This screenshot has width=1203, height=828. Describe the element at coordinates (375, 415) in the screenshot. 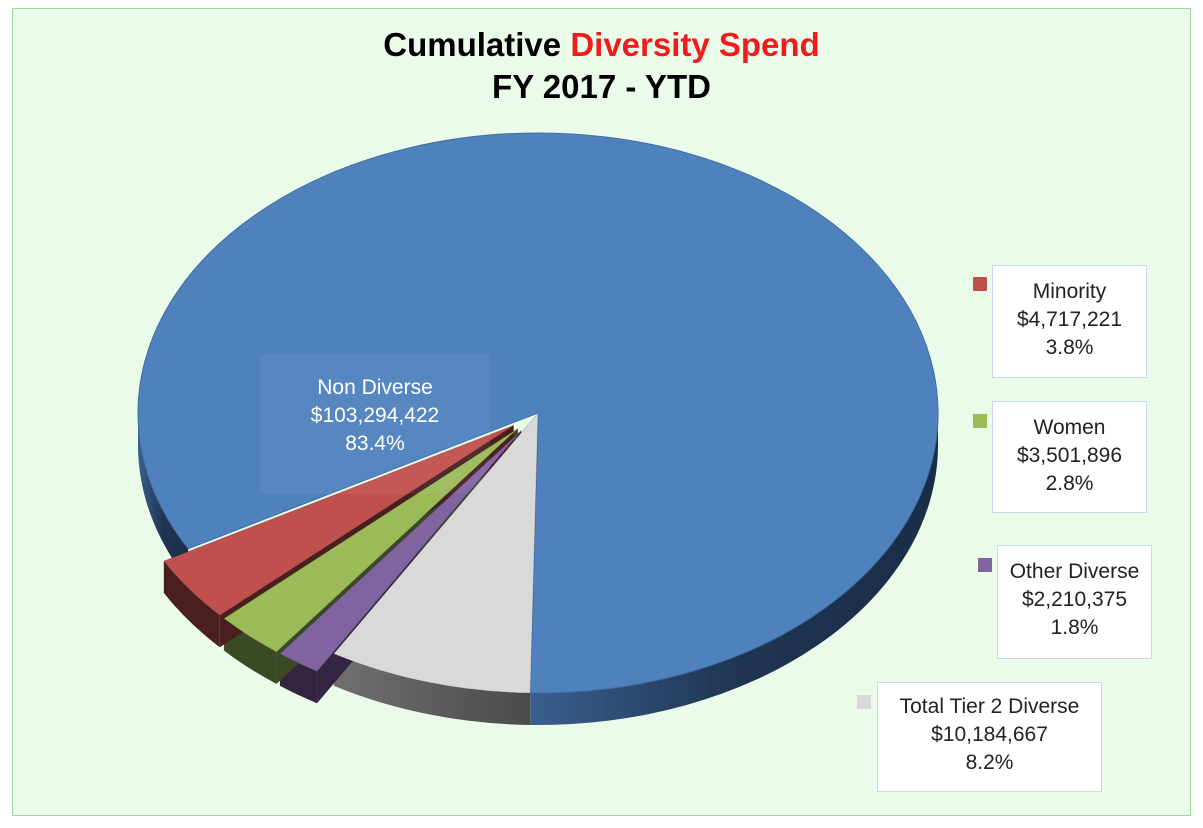

I see `label-amount: $103,294,422` at that location.